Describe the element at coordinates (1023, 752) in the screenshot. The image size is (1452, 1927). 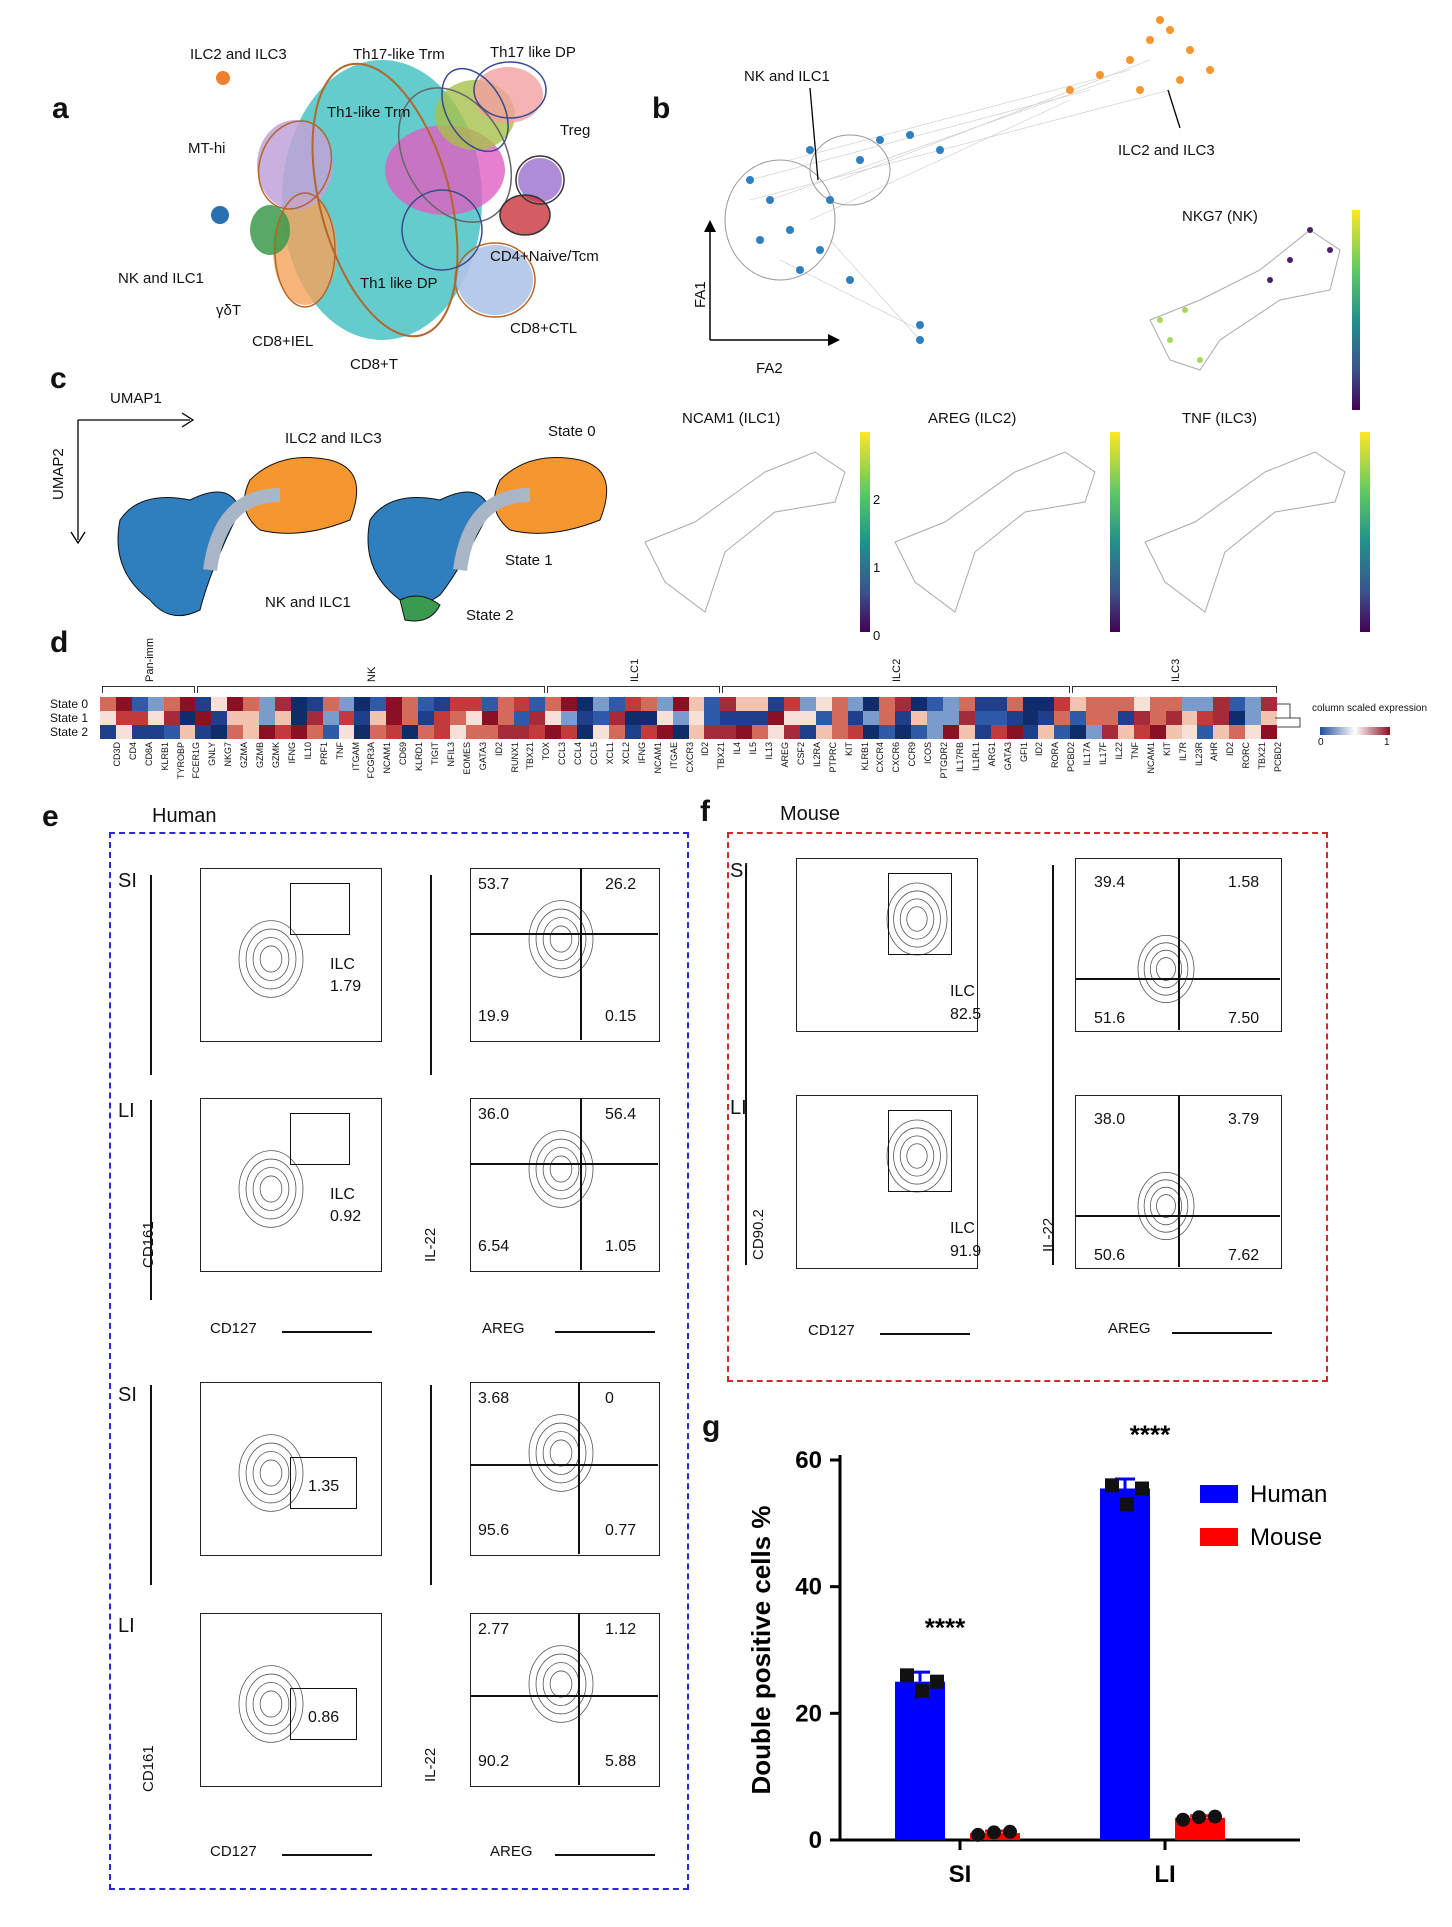
I see `gene-label: GFI1` at that location.